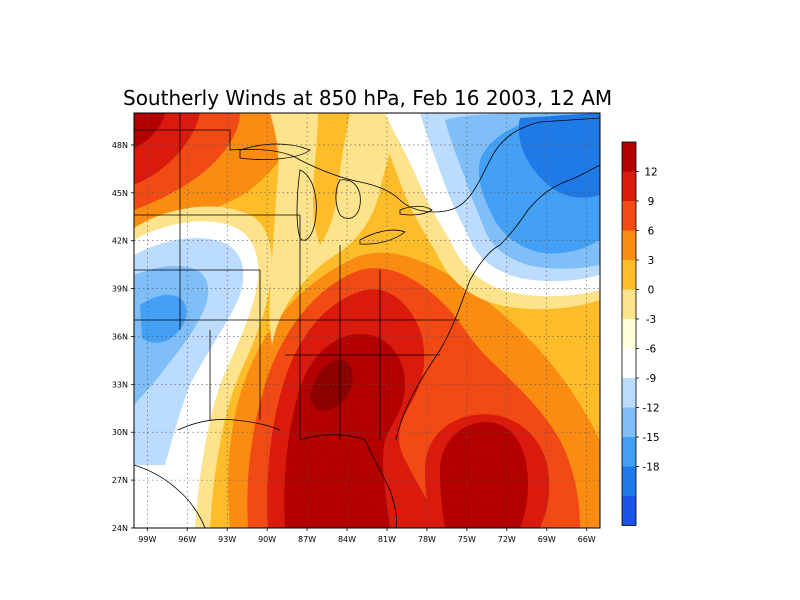 The image size is (800, 600). What do you see at coordinates (267, 539) in the screenshot?
I see `lon-tick-label: 90W` at bounding box center [267, 539].